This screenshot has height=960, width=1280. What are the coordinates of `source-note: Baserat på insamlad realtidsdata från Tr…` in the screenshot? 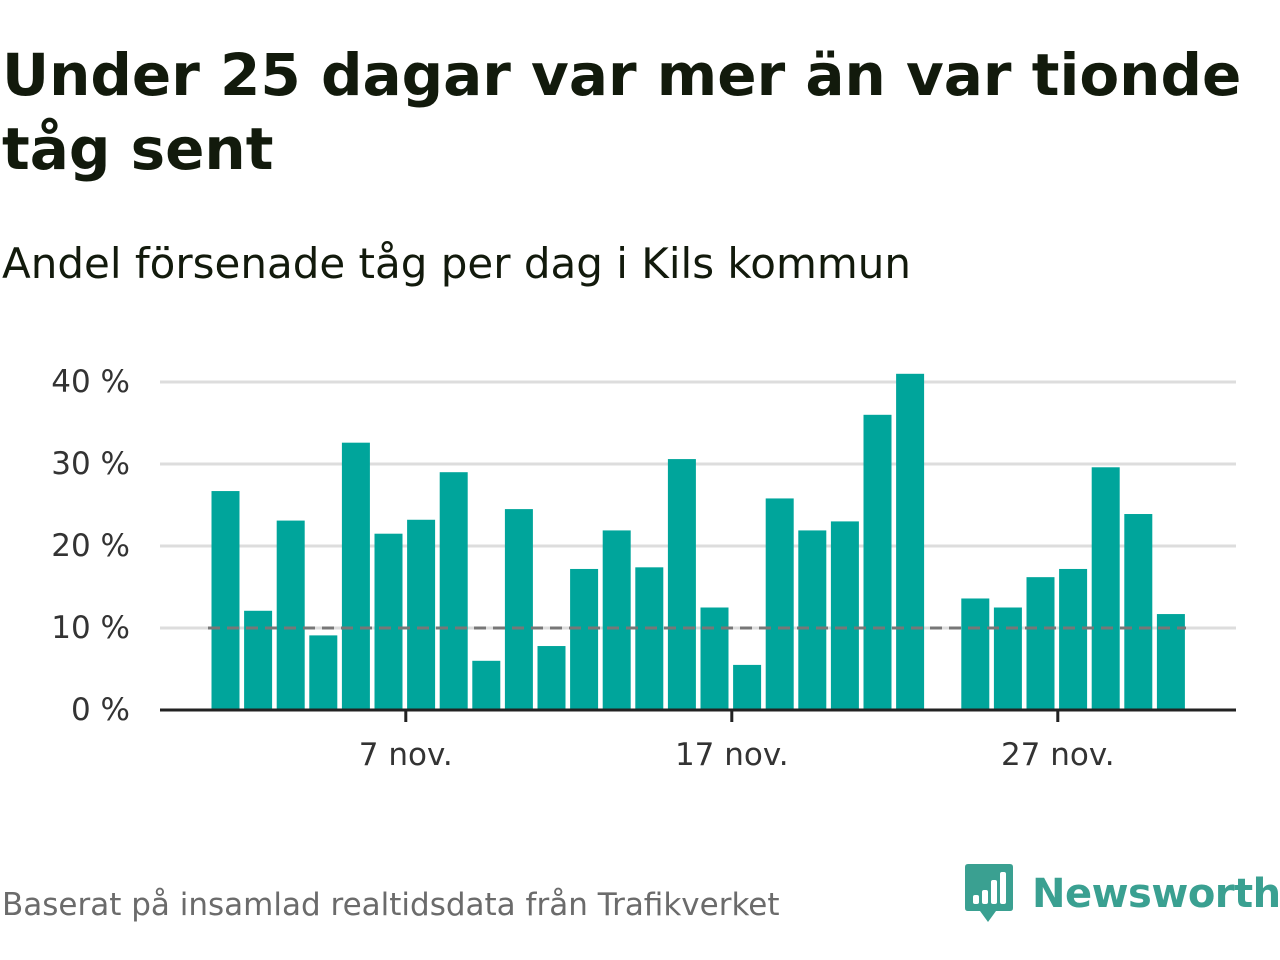 It's located at (391, 905).